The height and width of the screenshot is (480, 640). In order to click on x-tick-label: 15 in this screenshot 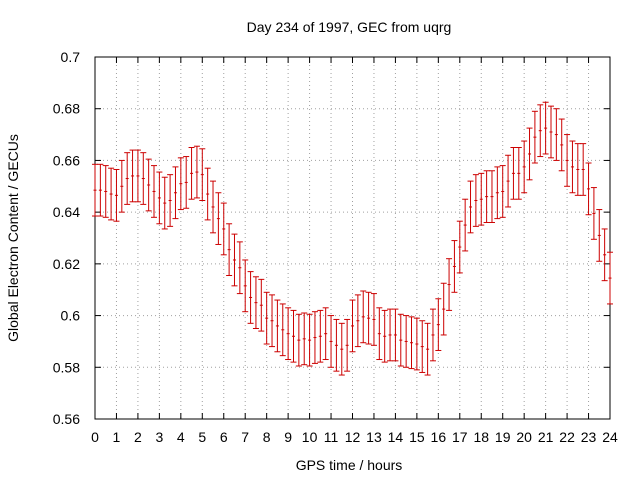, I will do `click(417, 437)`.